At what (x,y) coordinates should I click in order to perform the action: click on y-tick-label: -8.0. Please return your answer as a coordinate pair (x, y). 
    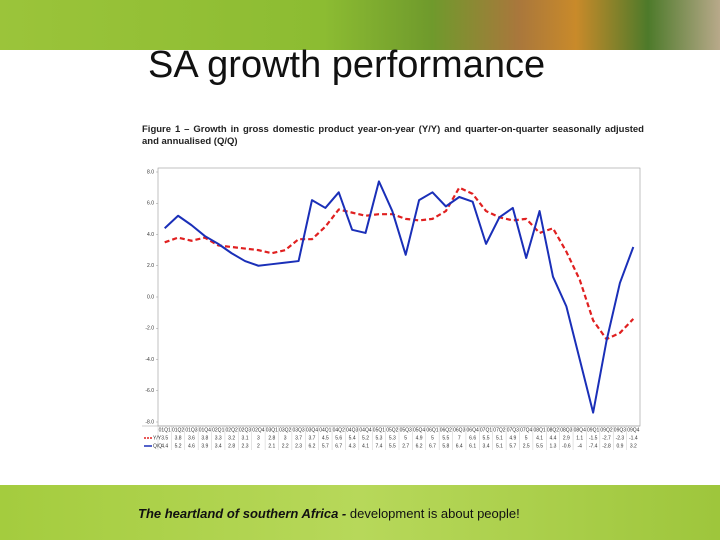
    Looking at the image, I should click on (149, 422).